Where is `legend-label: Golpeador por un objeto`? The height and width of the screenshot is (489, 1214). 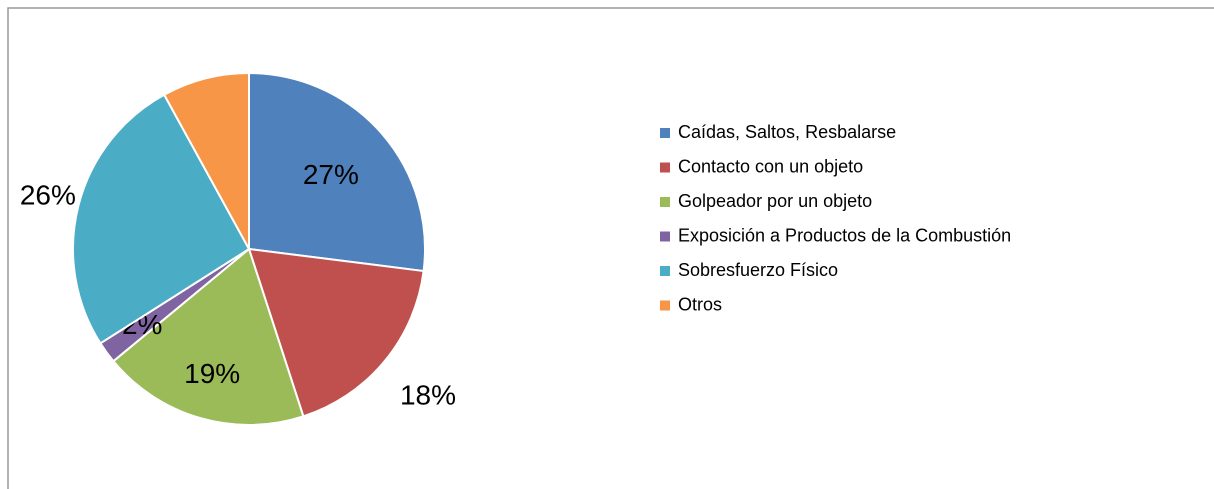 legend-label: Golpeador por un objeto is located at coordinates (775, 201).